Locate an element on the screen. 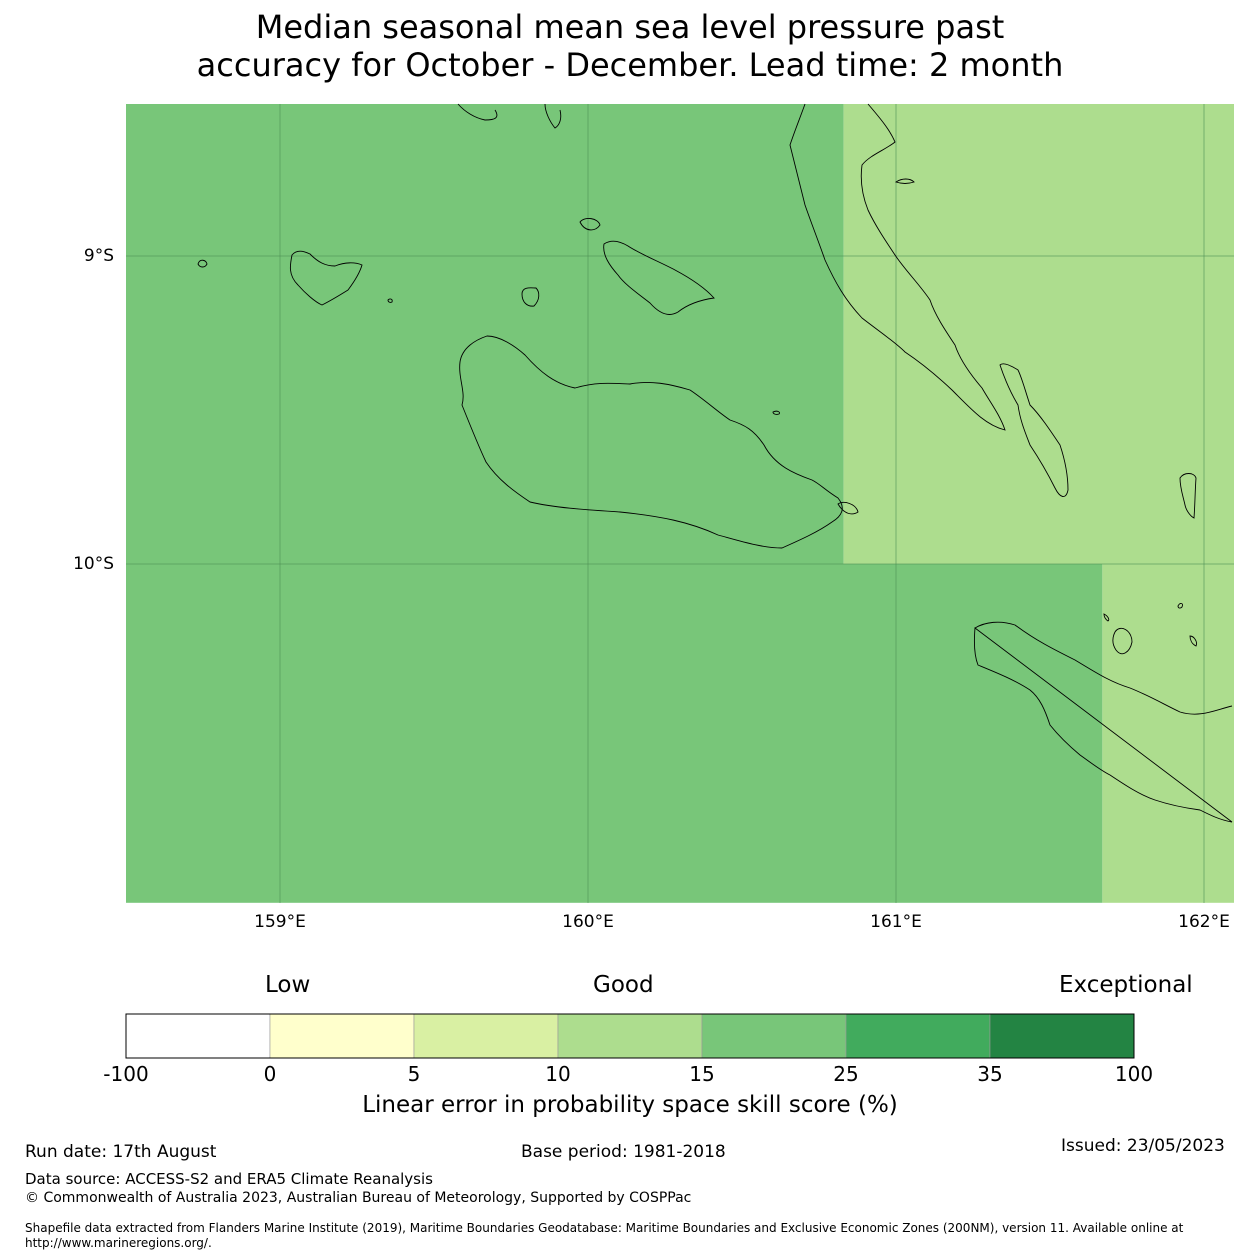 Image resolution: width=1260 pixels, height=1260 pixels. category-label-low: Low is located at coordinates (288, 985).